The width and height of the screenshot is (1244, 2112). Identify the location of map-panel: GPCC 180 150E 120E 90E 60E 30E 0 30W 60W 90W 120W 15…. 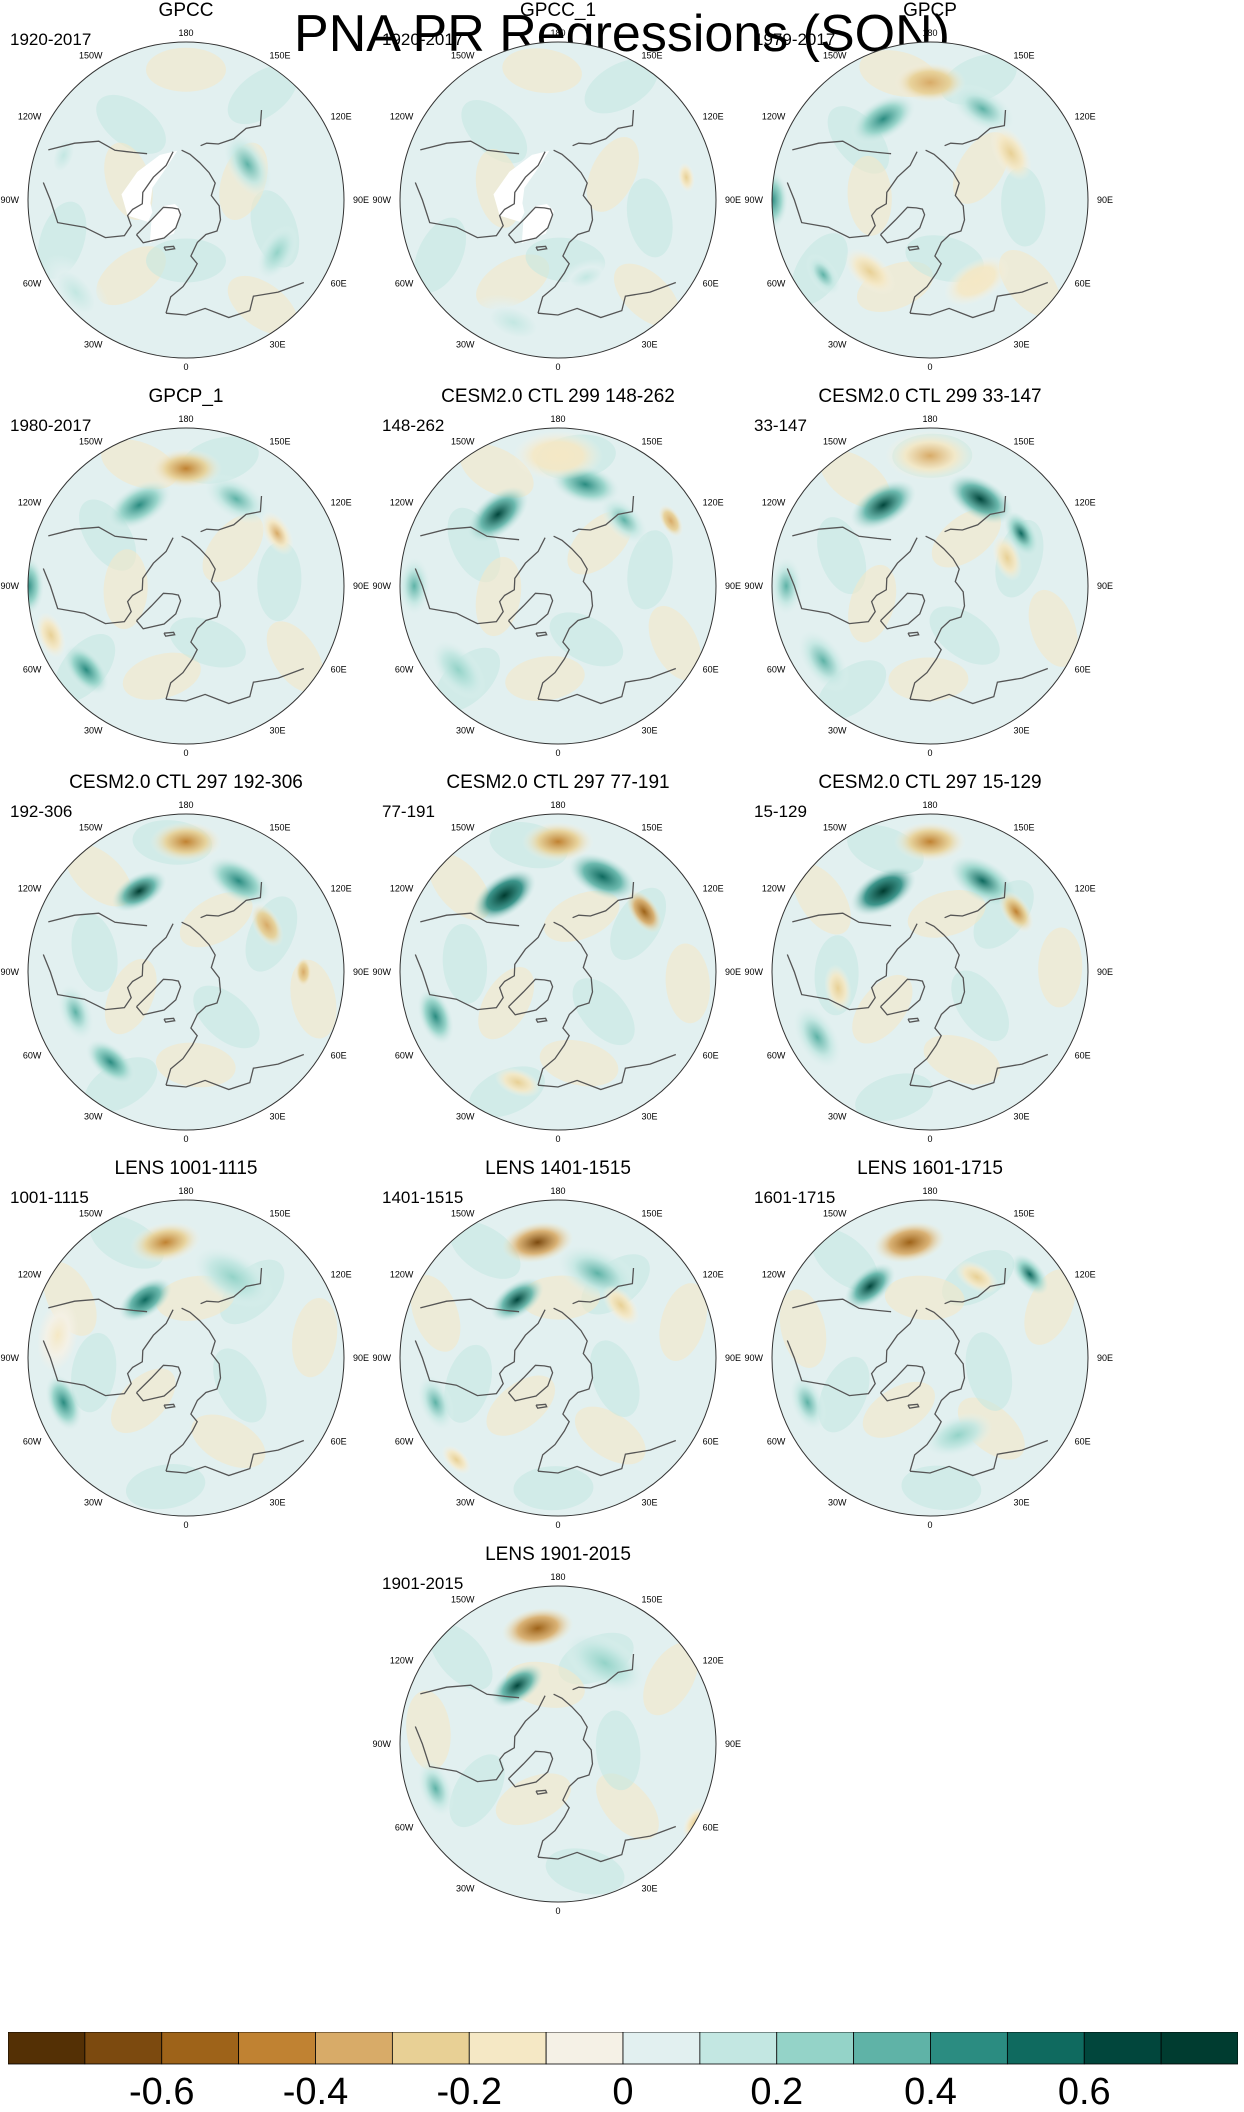
(186, 190).